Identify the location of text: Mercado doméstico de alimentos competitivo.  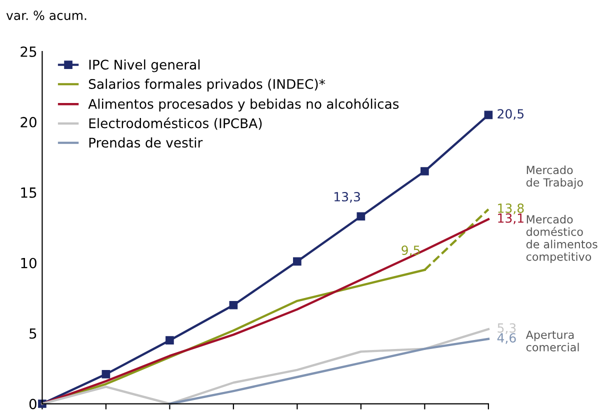
(562, 238).